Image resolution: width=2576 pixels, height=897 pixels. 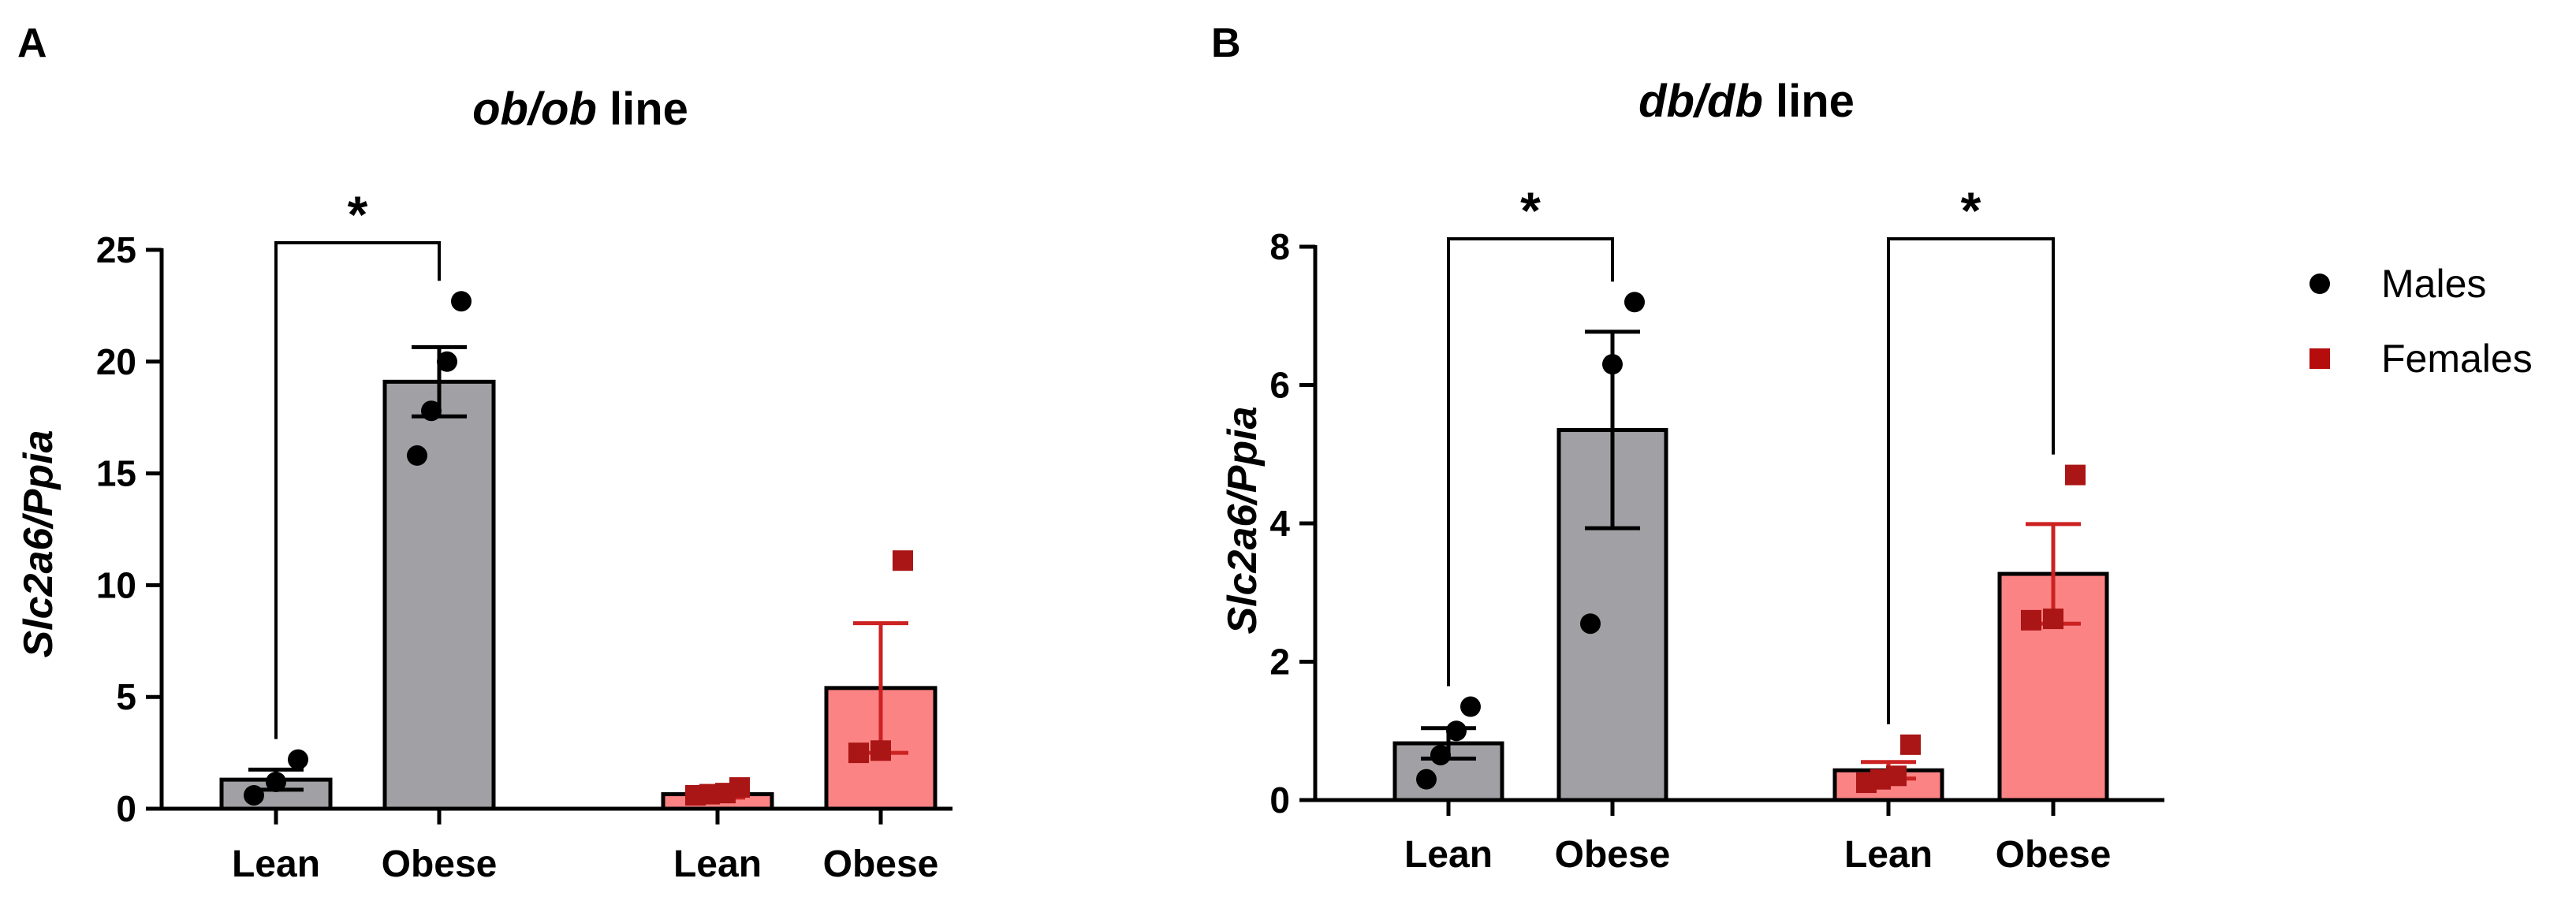 I want to click on panel-a-y-tick-label-0: 0, so click(x=126, y=808).